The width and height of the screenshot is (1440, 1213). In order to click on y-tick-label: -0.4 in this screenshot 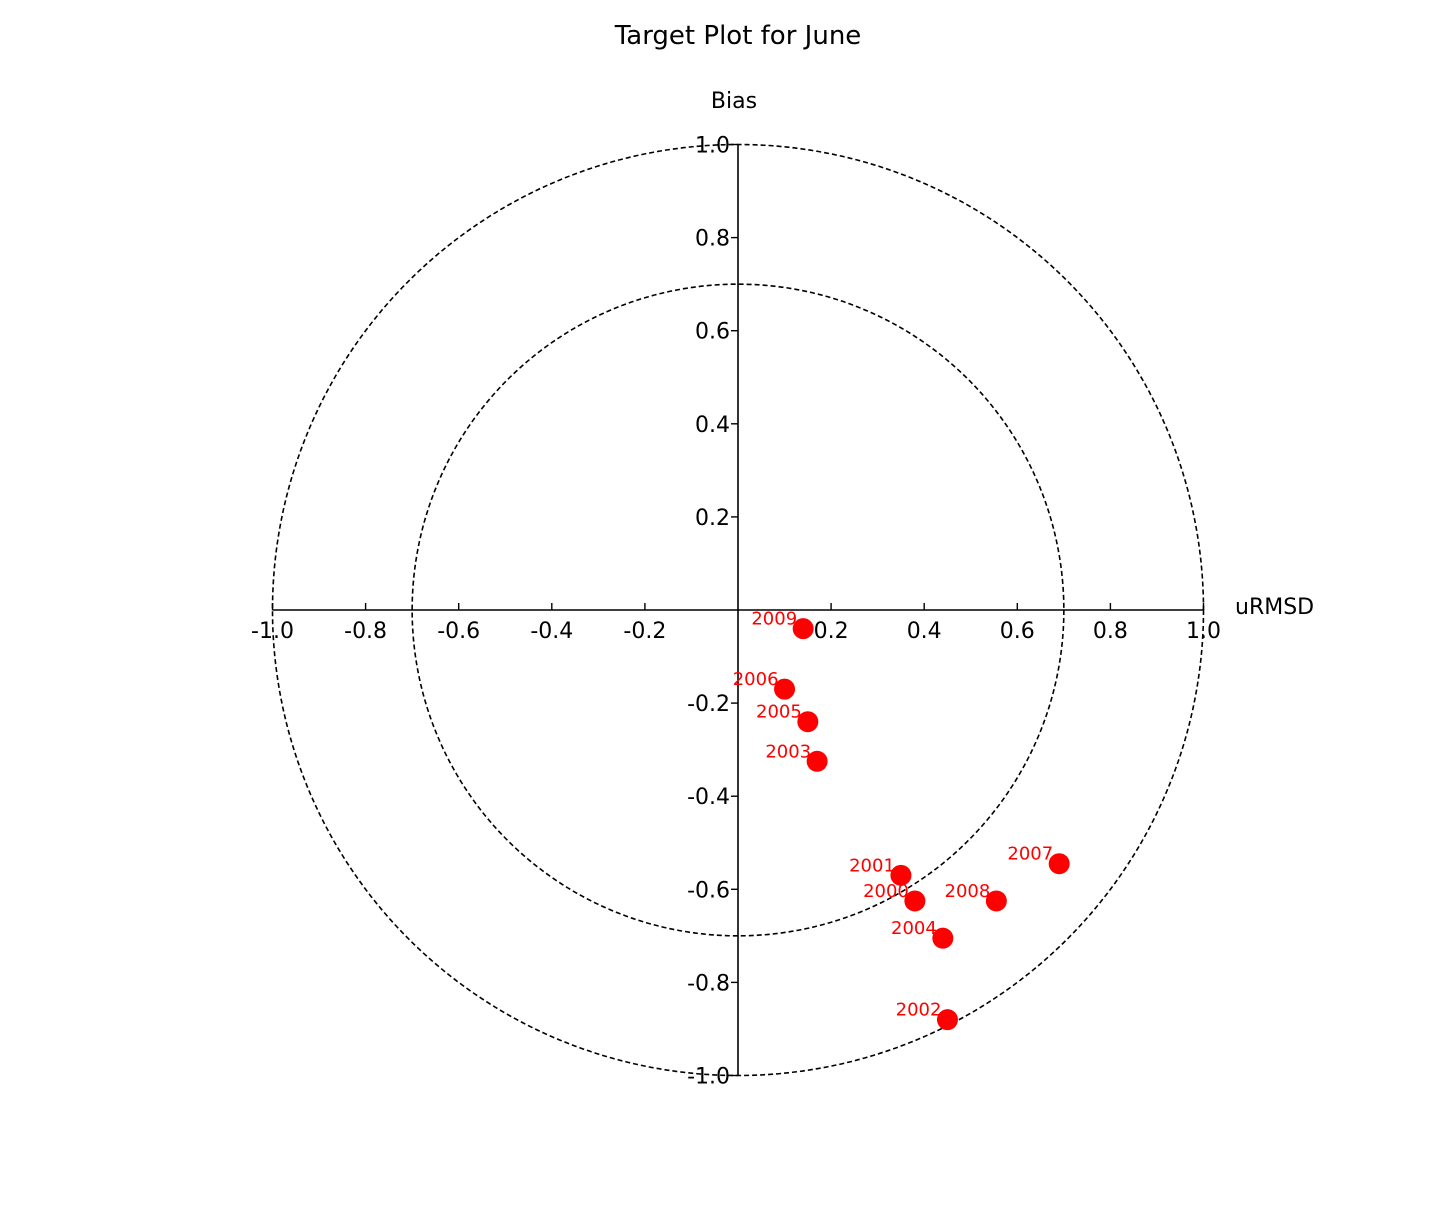, I will do `click(708, 797)`.